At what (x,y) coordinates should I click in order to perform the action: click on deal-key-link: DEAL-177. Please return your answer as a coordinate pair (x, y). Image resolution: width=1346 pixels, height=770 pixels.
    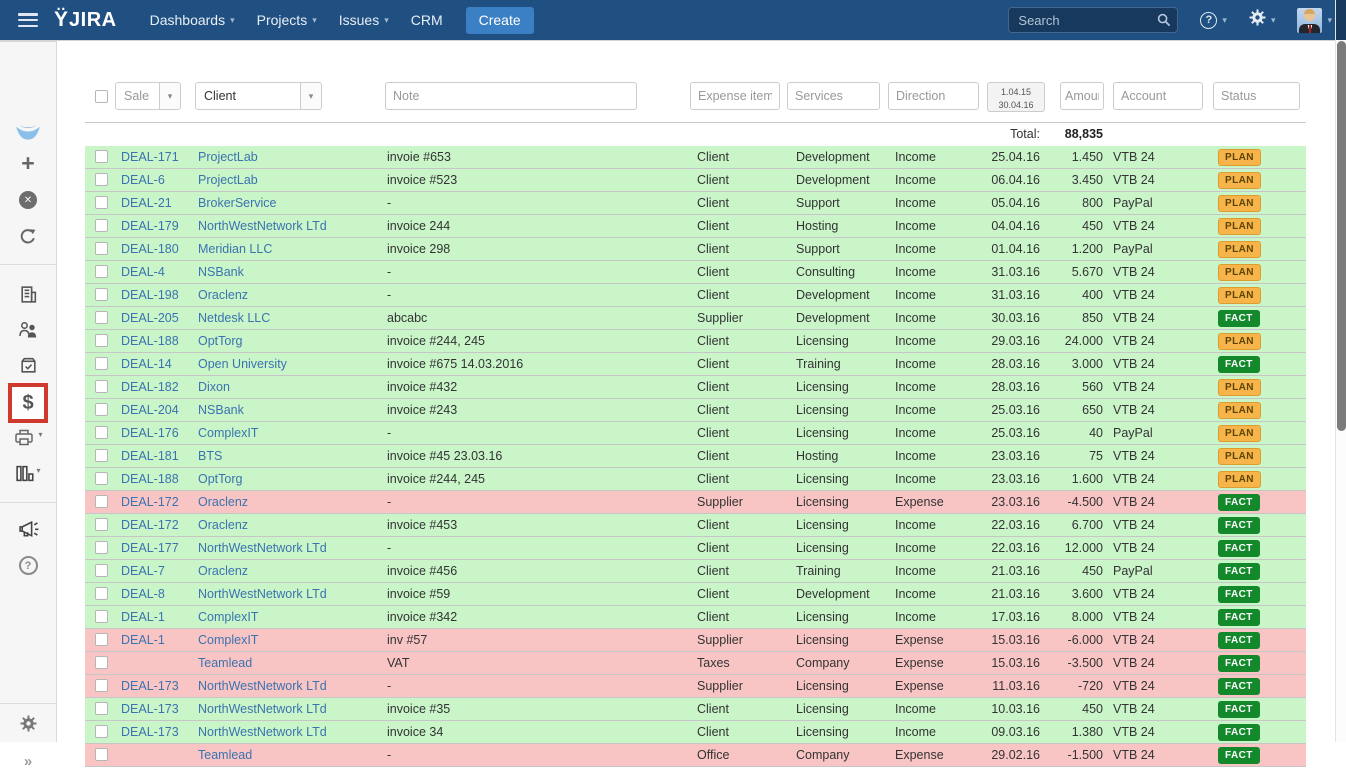
    Looking at the image, I should click on (150, 548).